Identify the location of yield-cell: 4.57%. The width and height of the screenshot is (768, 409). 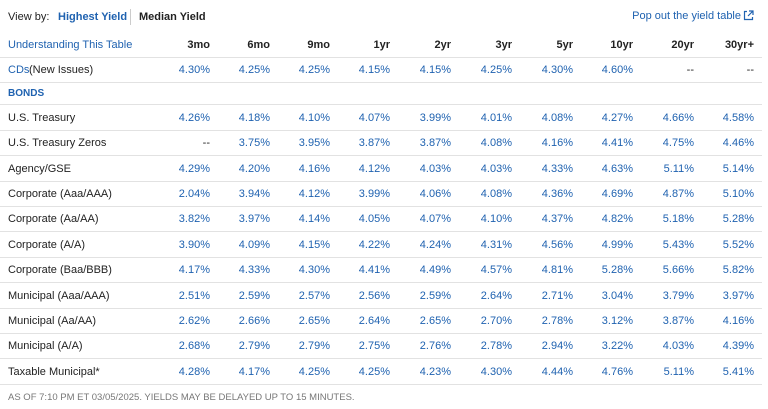
(496, 270).